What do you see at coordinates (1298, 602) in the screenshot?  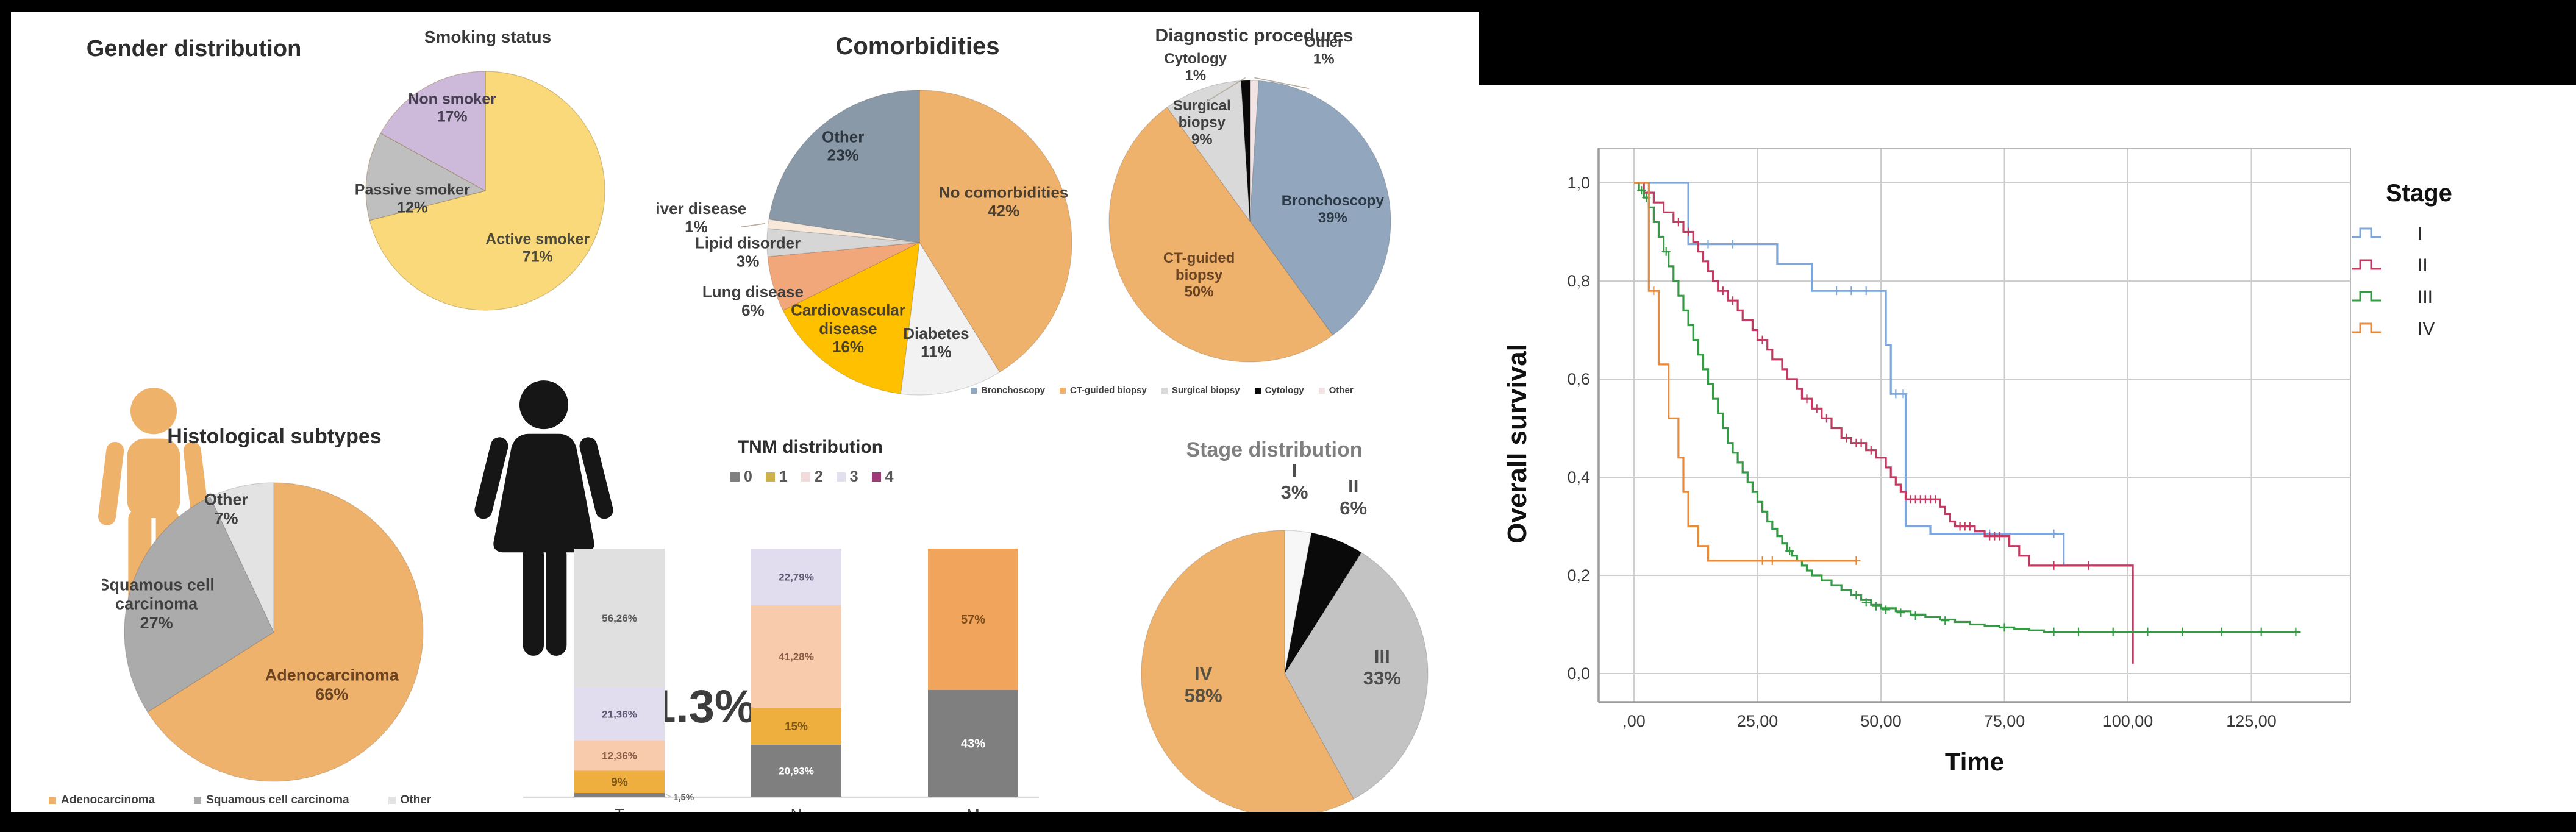 I see `pie-slice-I` at bounding box center [1298, 602].